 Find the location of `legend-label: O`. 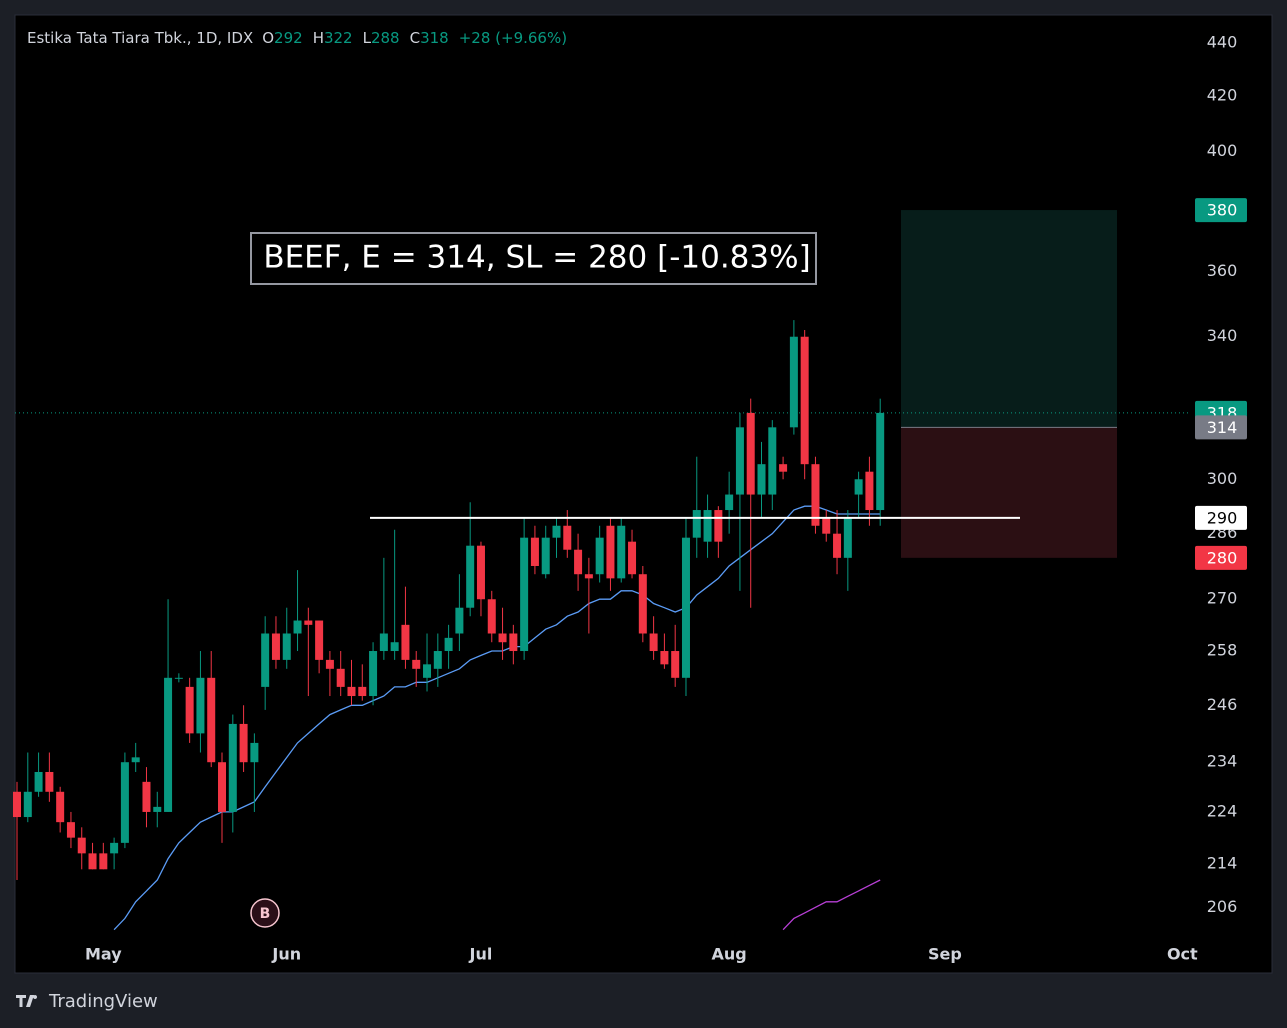

legend-label: O is located at coordinates (268, 38).